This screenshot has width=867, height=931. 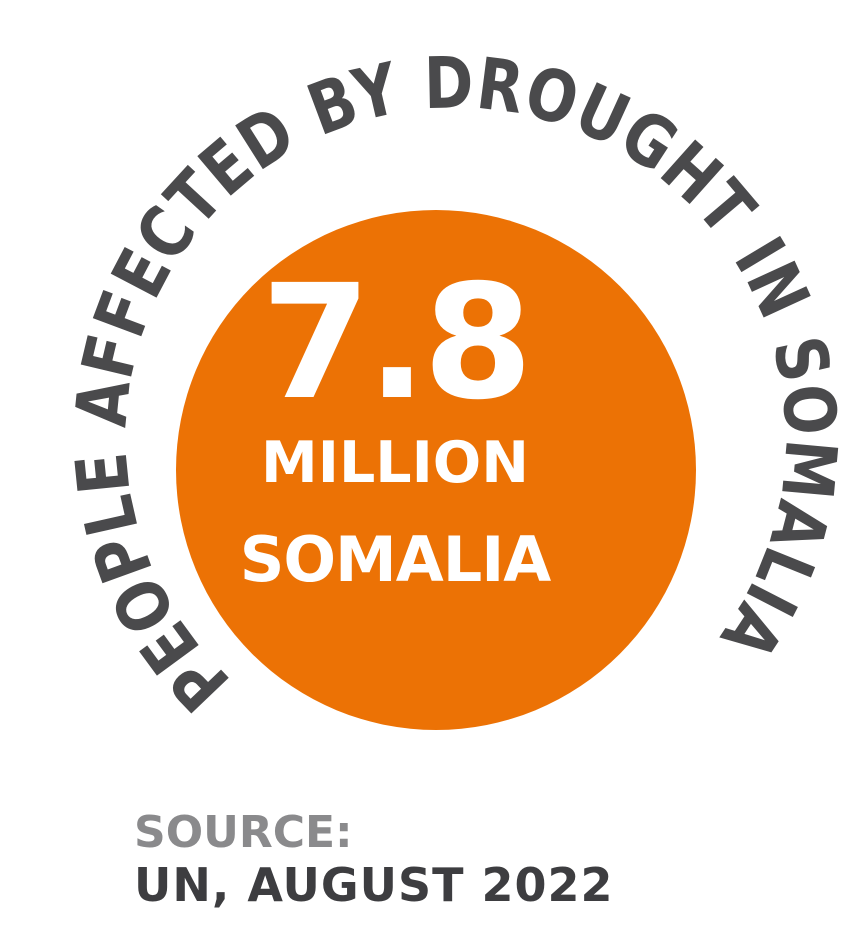 I want to click on source-block: SOURCE: UN, AUGUST 2022, so click(x=484, y=860).